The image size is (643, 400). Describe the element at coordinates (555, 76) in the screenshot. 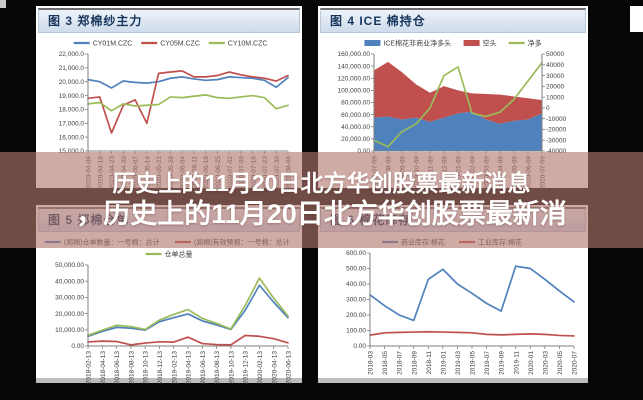

I see `svg-text: 30000` at that location.